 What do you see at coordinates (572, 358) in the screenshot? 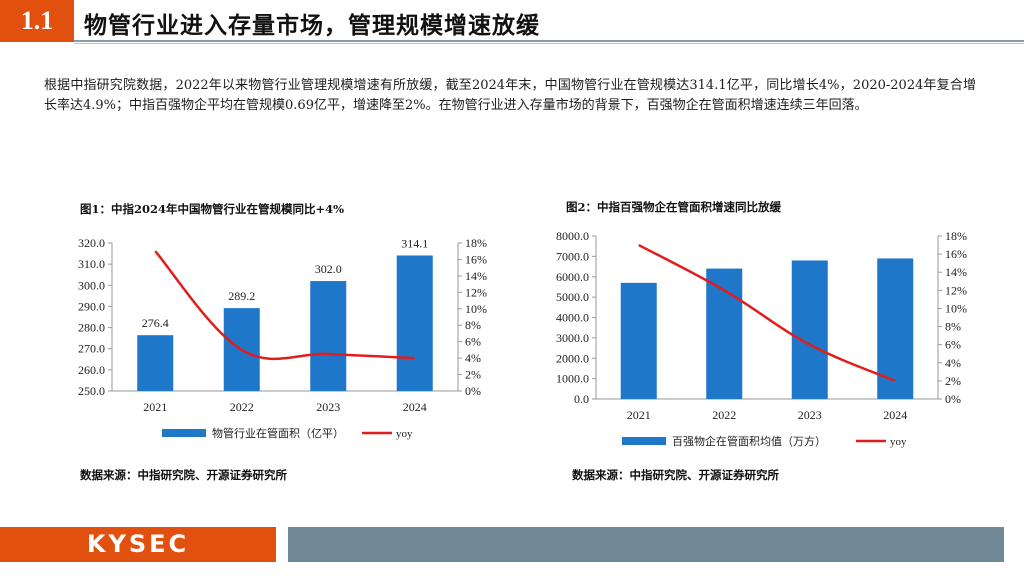
I see `y-tick-label-left: 2000.0` at bounding box center [572, 358].